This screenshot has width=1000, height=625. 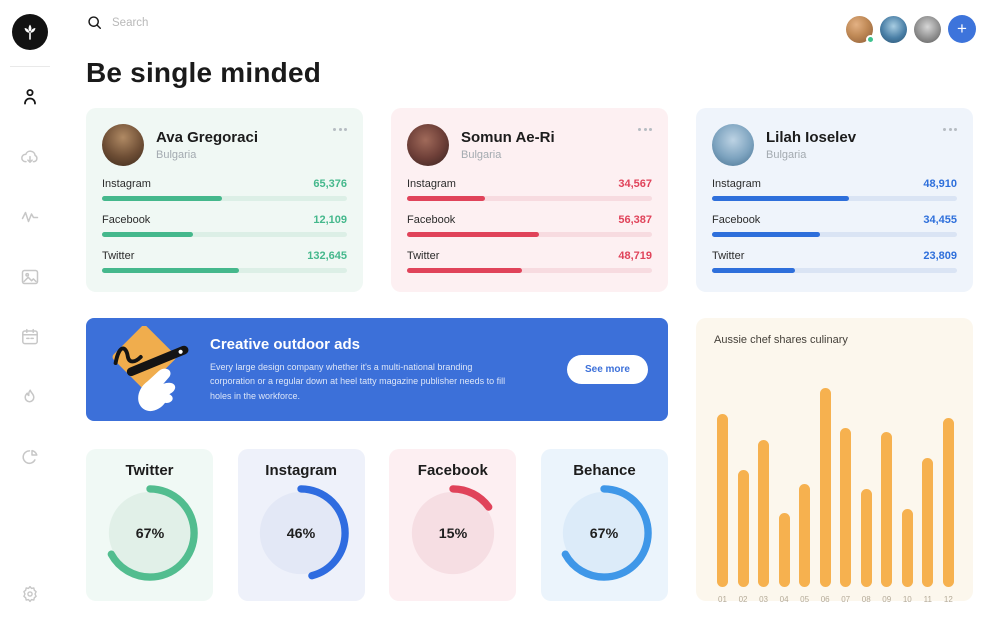 I want to click on gauge-percent: 15%, so click(x=453, y=534).